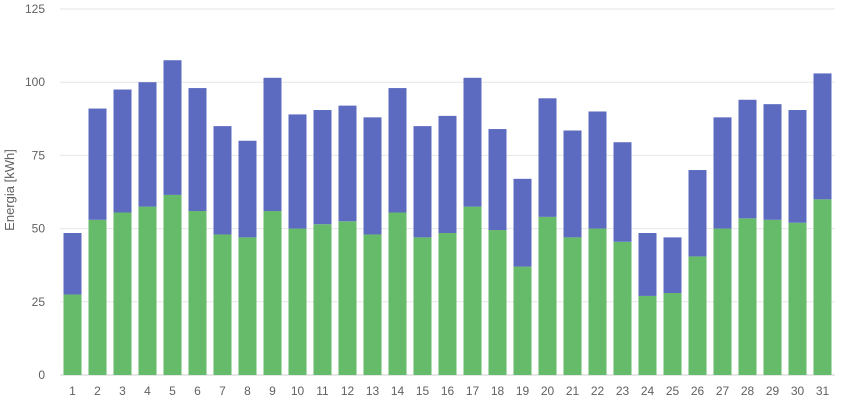 Image resolution: width=850 pixels, height=412 pixels. What do you see at coordinates (623, 391) in the screenshot?
I see `x-tick-label: 23` at bounding box center [623, 391].